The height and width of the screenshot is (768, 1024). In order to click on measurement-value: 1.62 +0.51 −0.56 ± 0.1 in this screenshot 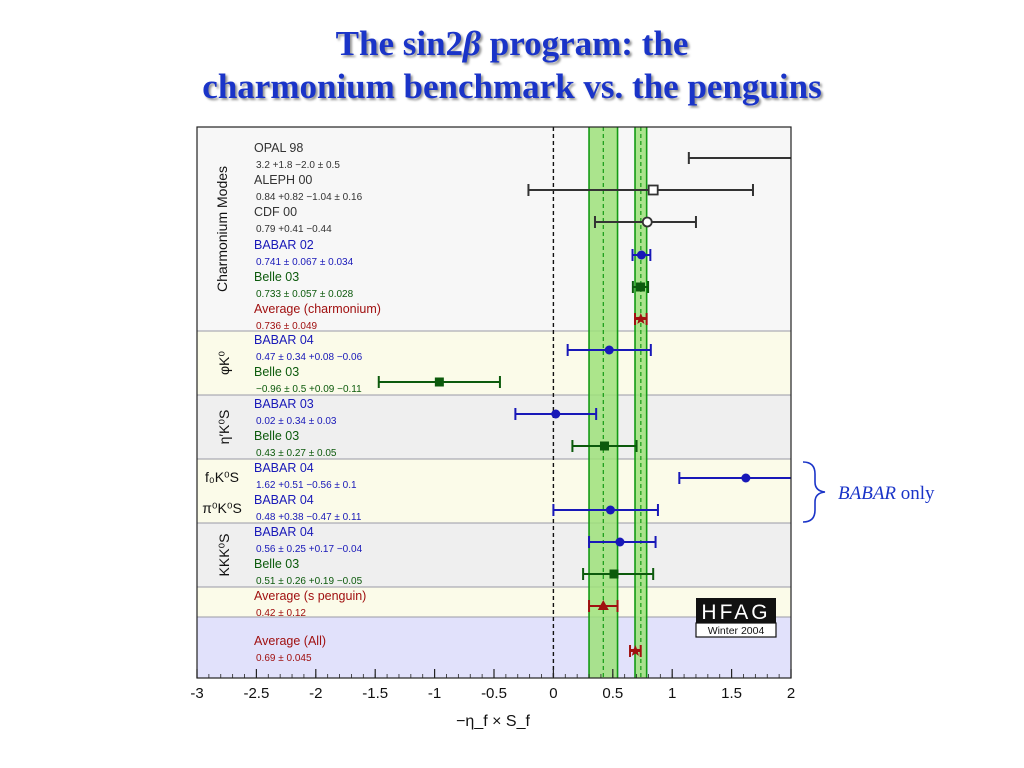, I will do `click(306, 485)`.